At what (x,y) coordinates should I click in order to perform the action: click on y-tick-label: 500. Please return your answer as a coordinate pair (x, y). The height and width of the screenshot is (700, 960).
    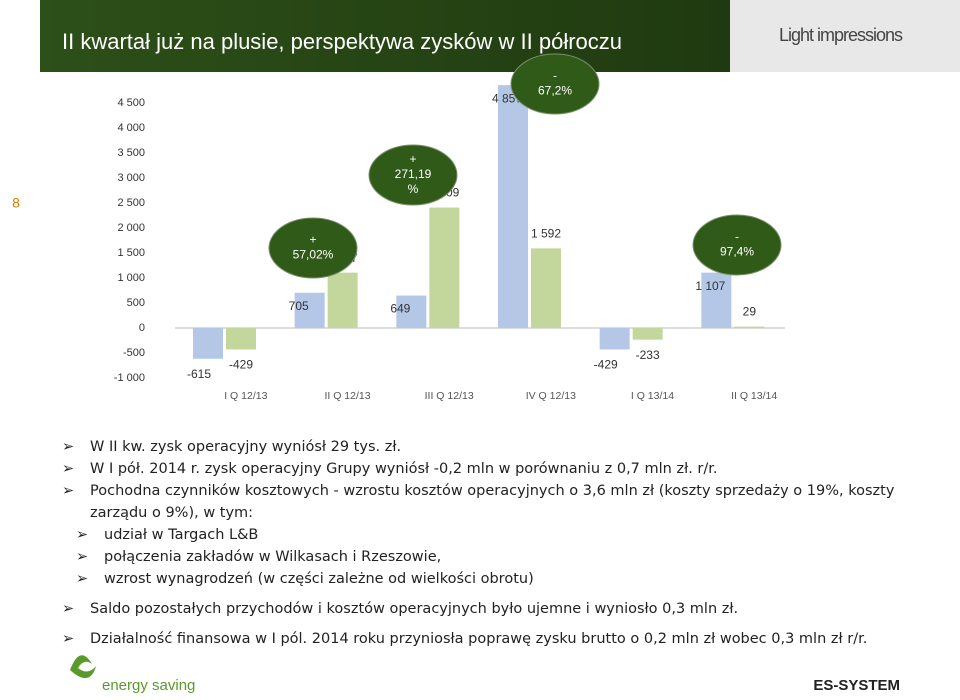
    Looking at the image, I should click on (136, 303).